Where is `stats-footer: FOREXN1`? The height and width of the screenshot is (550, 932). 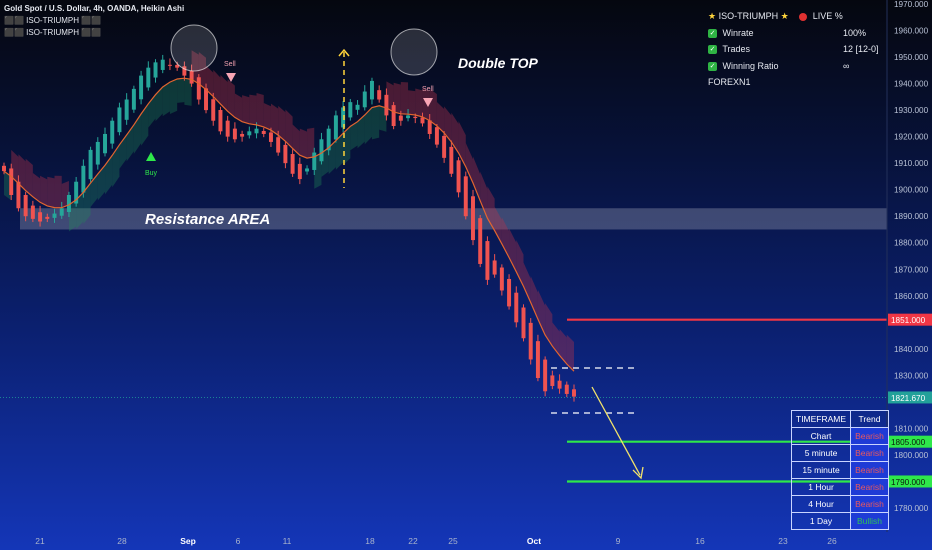 stats-footer: FOREXN1 is located at coordinates (729, 82).